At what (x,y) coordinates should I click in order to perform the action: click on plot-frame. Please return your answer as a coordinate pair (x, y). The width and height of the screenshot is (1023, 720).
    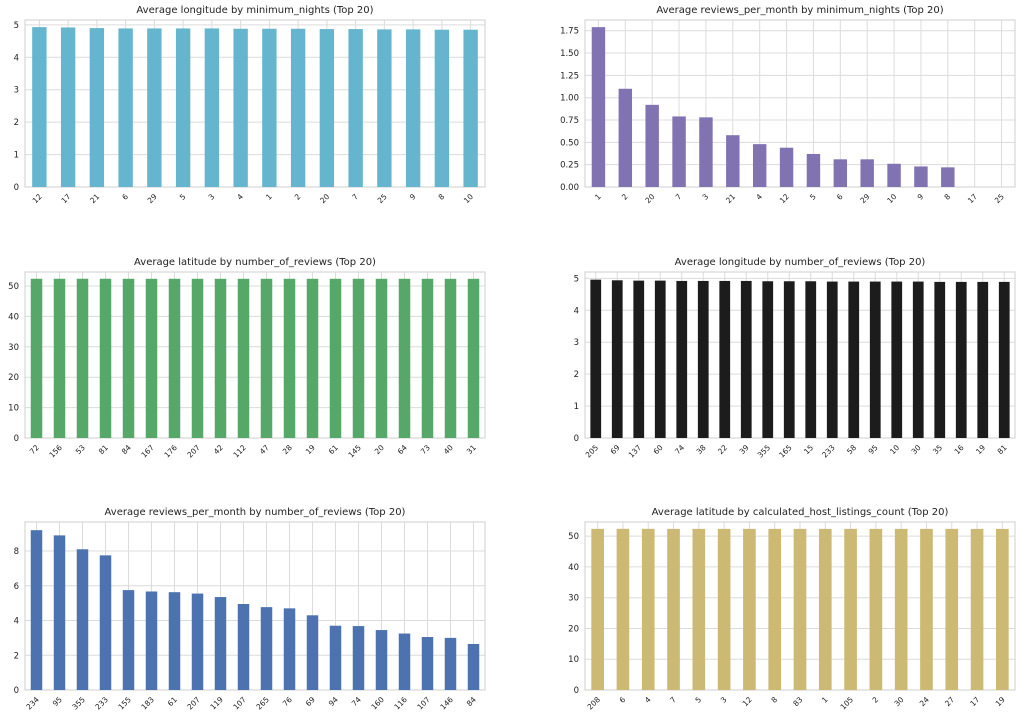
    Looking at the image, I should click on (800, 103).